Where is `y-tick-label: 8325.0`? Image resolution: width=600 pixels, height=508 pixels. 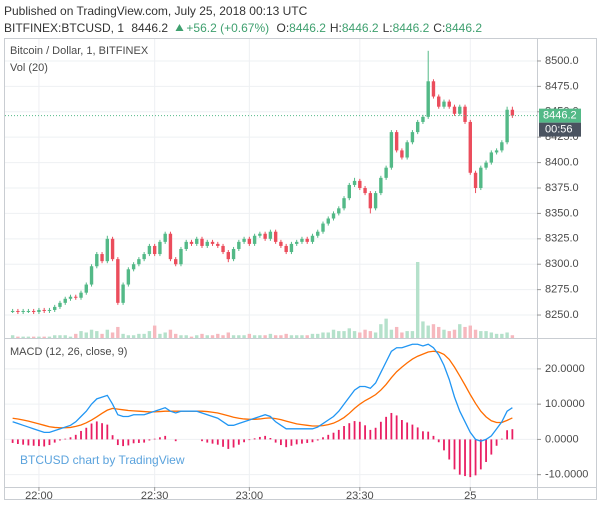
y-tick-label: 8325.0 is located at coordinates (562, 239).